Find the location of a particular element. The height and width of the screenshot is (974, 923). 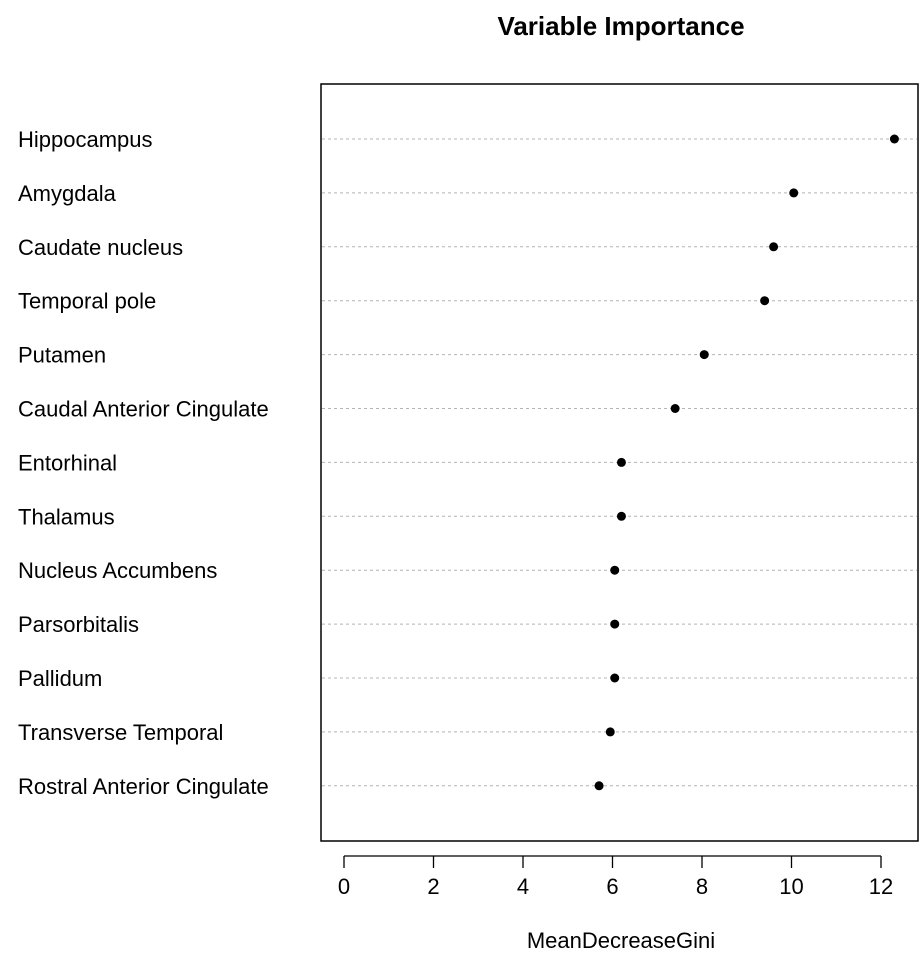

point-transverse-temporal is located at coordinates (610, 732).